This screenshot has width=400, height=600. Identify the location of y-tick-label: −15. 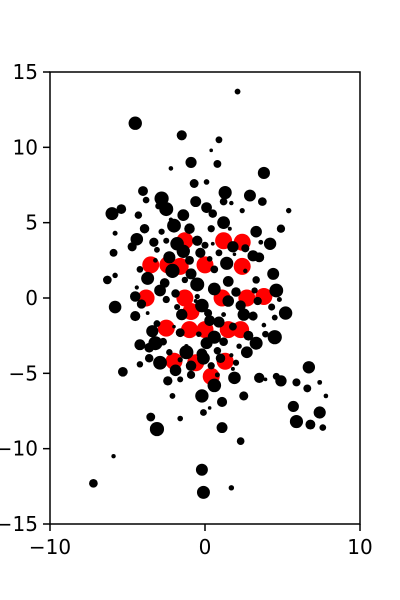
(19, 524).